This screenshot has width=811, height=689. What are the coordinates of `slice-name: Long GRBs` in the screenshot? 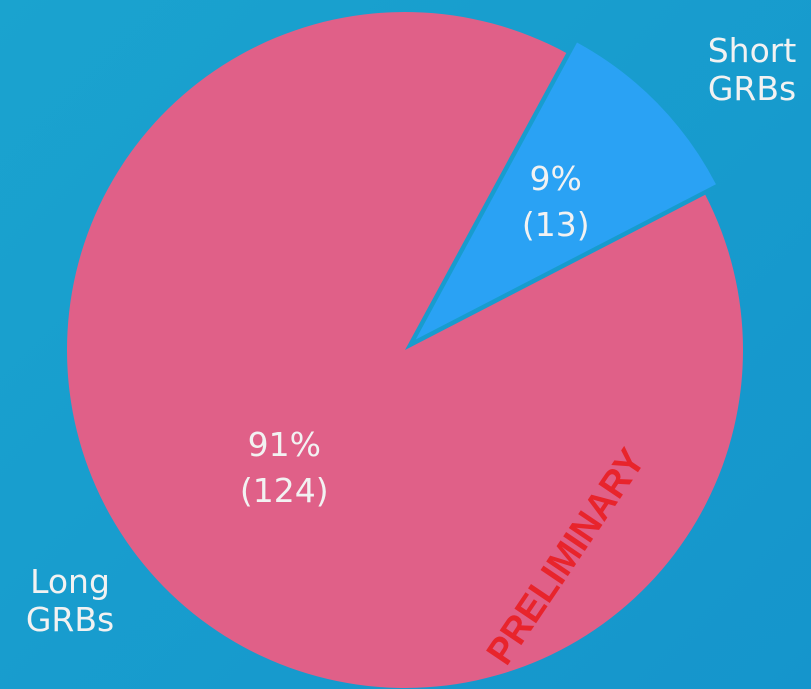 It's located at (70, 600).